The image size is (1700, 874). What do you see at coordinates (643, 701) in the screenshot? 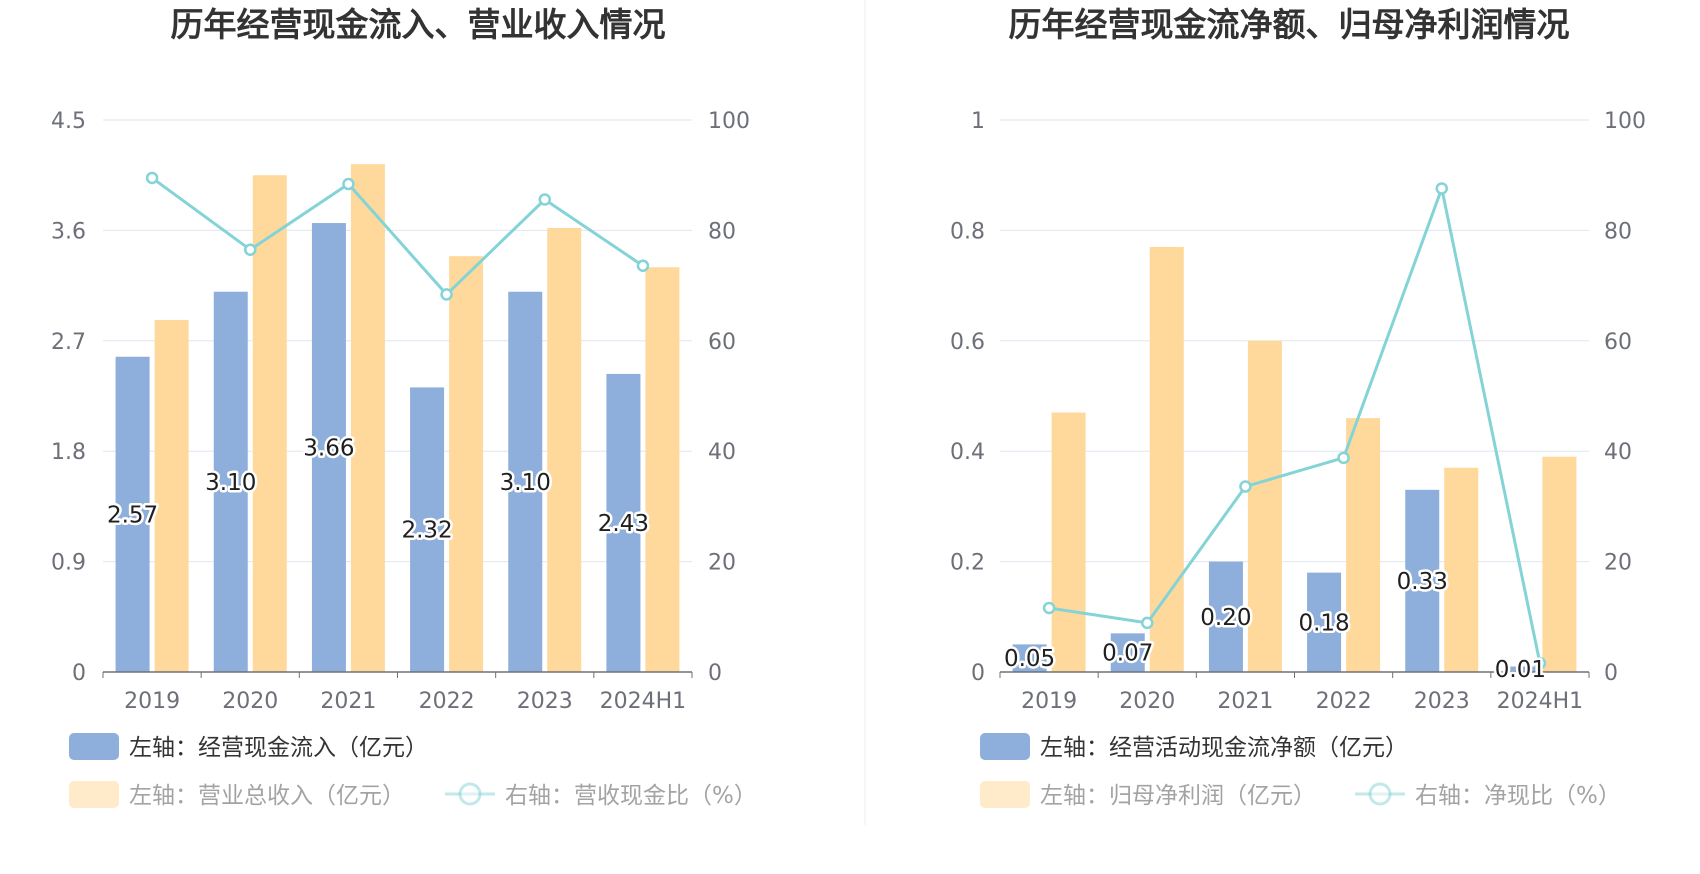
I see `x-axis-category-label: 2024H1` at bounding box center [643, 701].